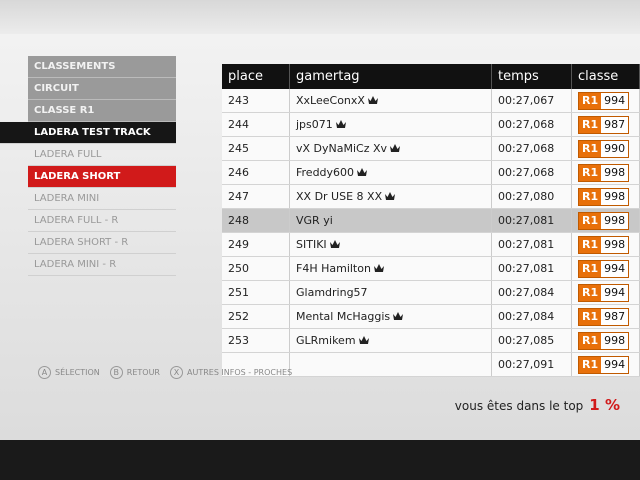  I want to click on place-cell: 243, so click(256, 100).